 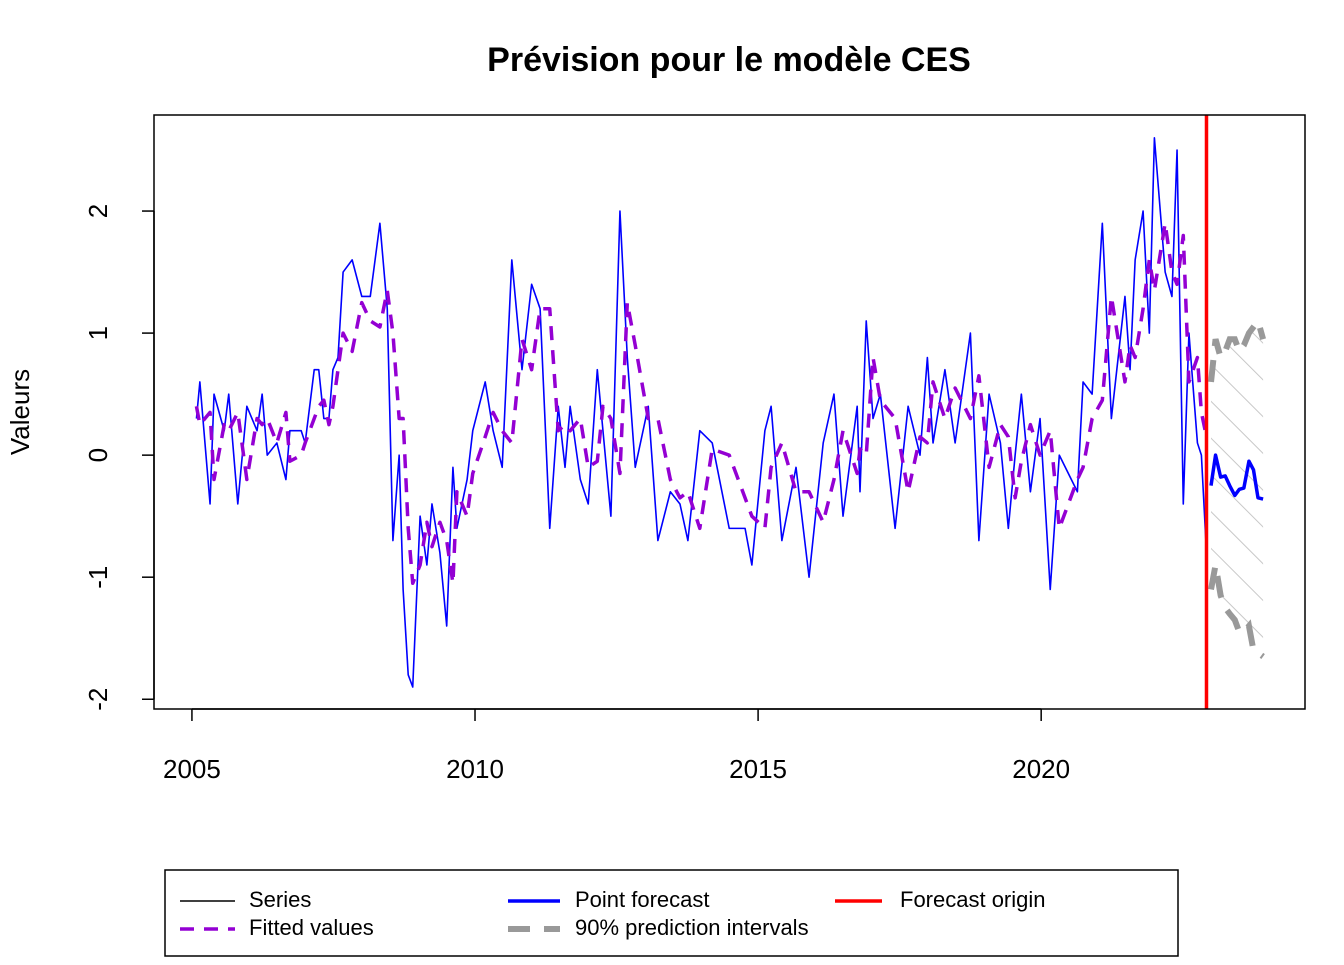 I want to click on x-tick-label: 2005, so click(x=192, y=769).